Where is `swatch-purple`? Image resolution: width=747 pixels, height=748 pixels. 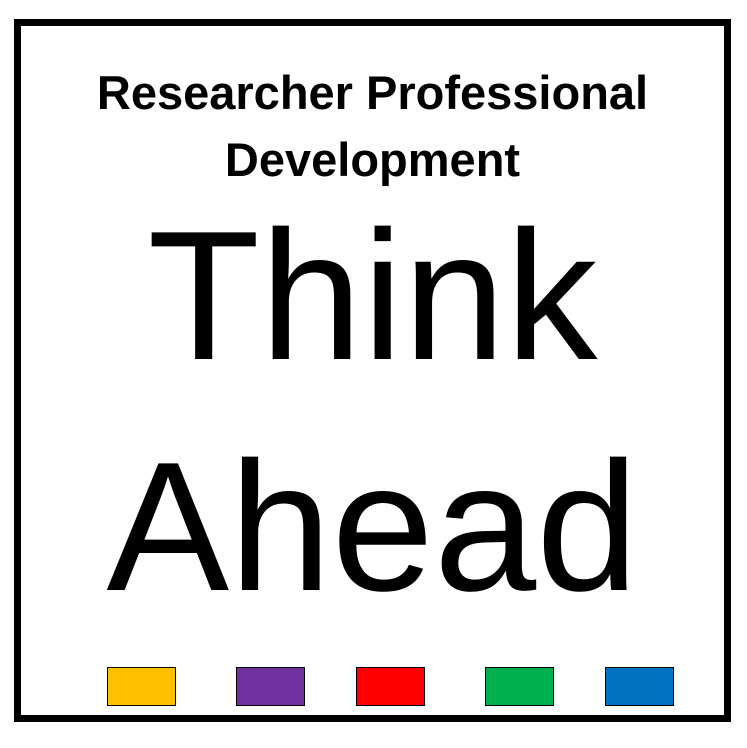 swatch-purple is located at coordinates (270, 686).